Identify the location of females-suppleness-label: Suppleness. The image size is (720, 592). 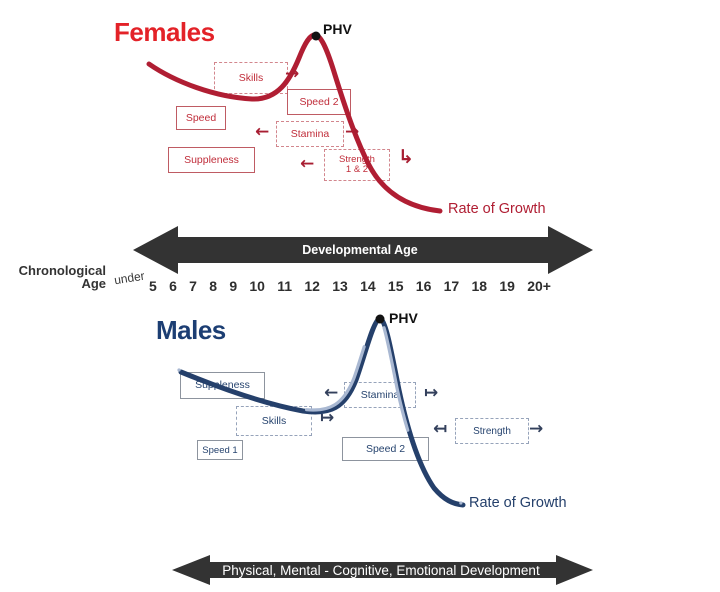
(211, 159).